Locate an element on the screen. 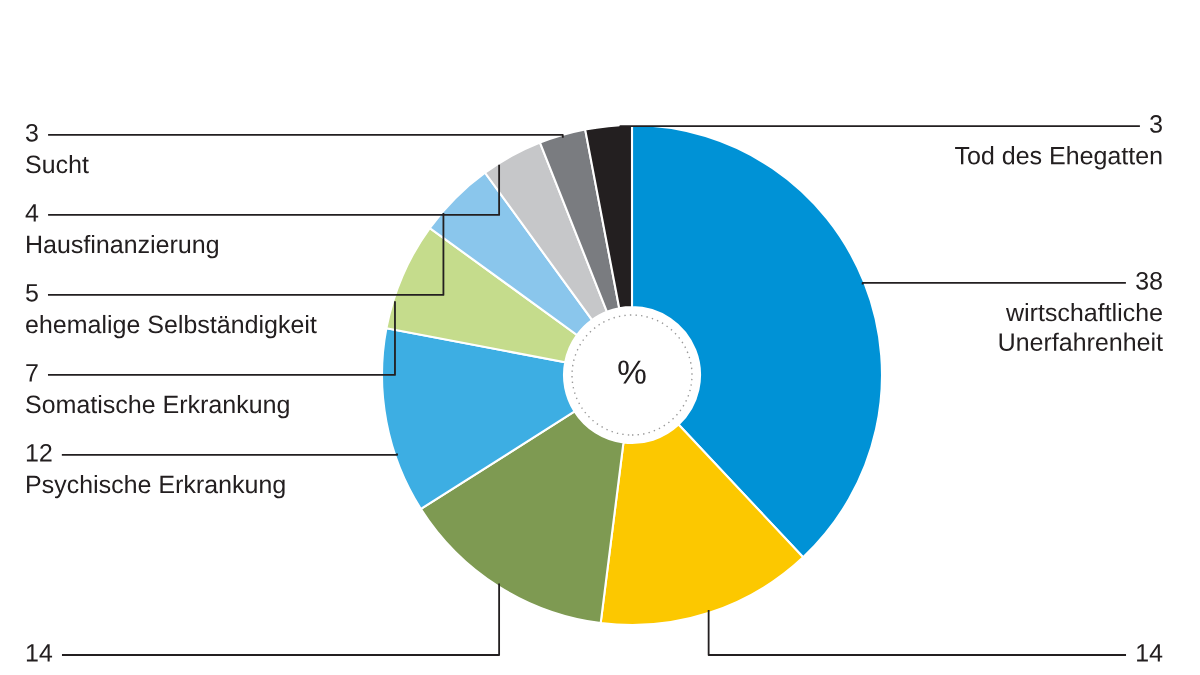 This screenshot has width=1200, height=675. data-label: 12 is located at coordinates (39, 452).